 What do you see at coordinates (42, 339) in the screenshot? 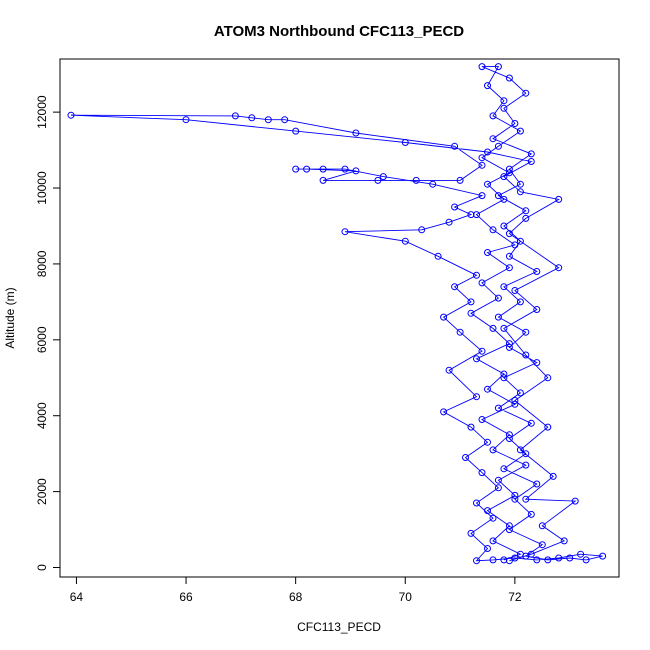
I see `y-tick-label: 6000` at bounding box center [42, 339].